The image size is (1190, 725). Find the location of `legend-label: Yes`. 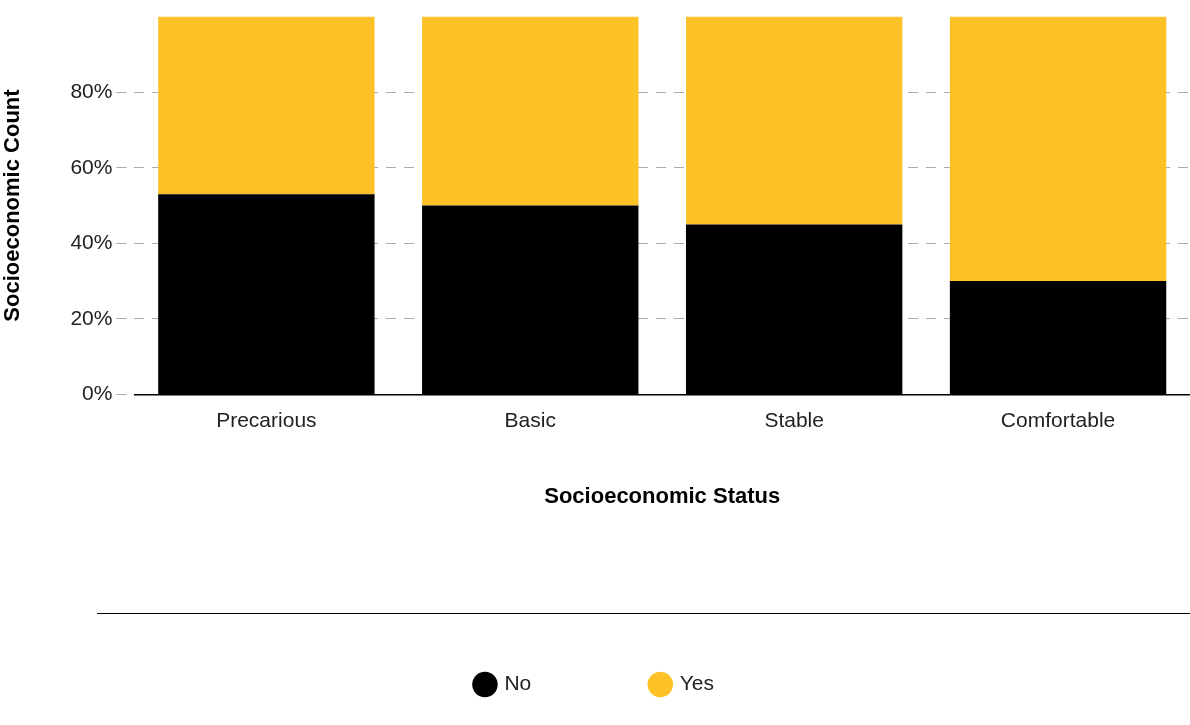

legend-label: Yes is located at coordinates (697, 683).